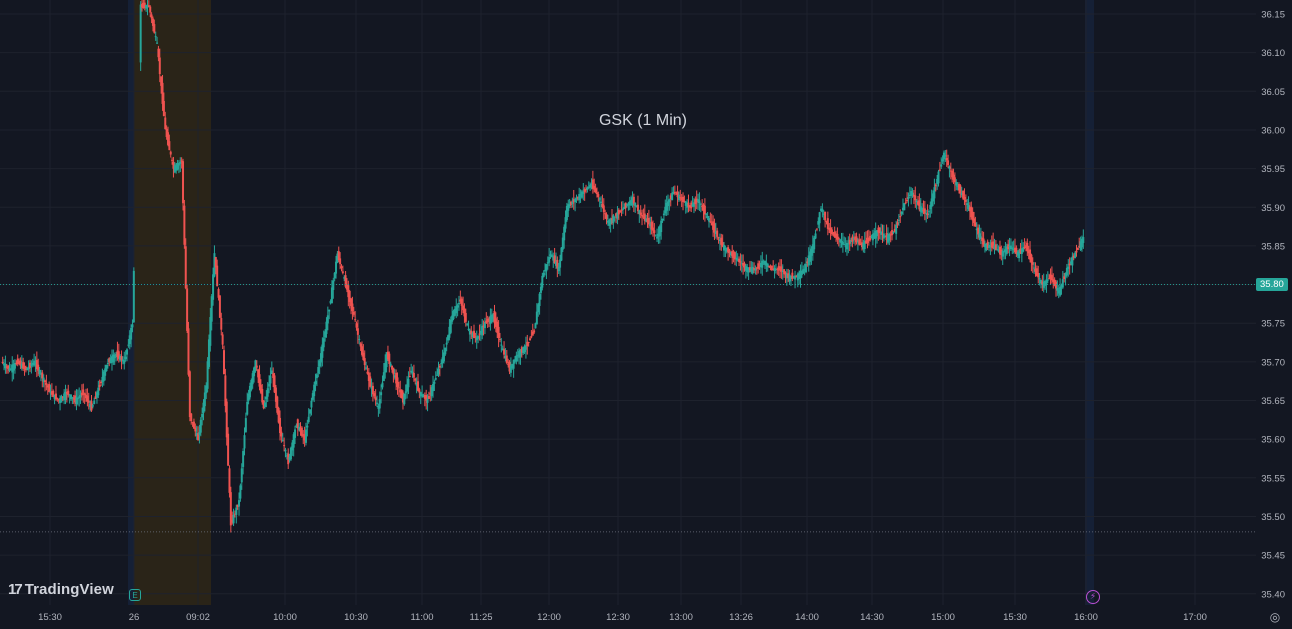  Describe the element at coordinates (61, 589) in the screenshot. I see `tradingview-logo: 17 TradingView` at that location.